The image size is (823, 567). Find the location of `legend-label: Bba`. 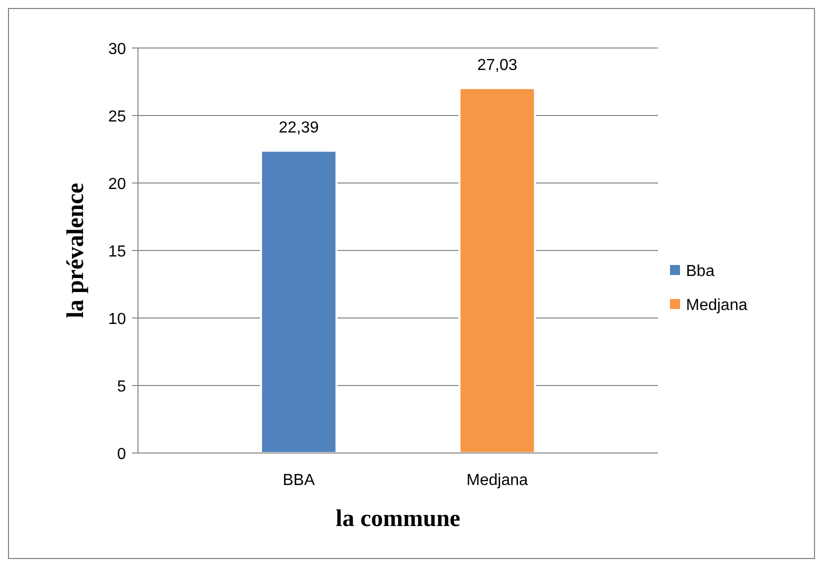

legend-label: Bba is located at coordinates (700, 271).